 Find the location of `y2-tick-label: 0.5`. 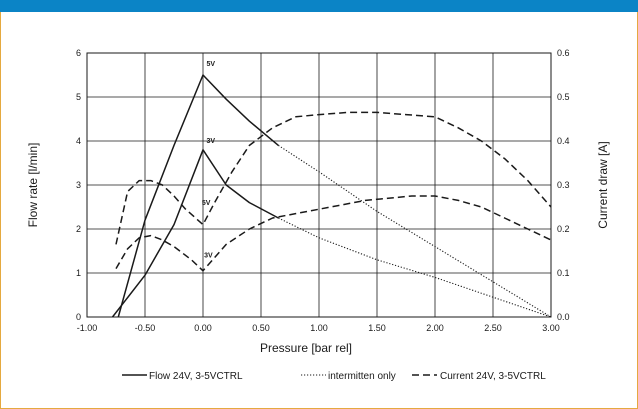

y2-tick-label: 0.5 is located at coordinates (563, 97).